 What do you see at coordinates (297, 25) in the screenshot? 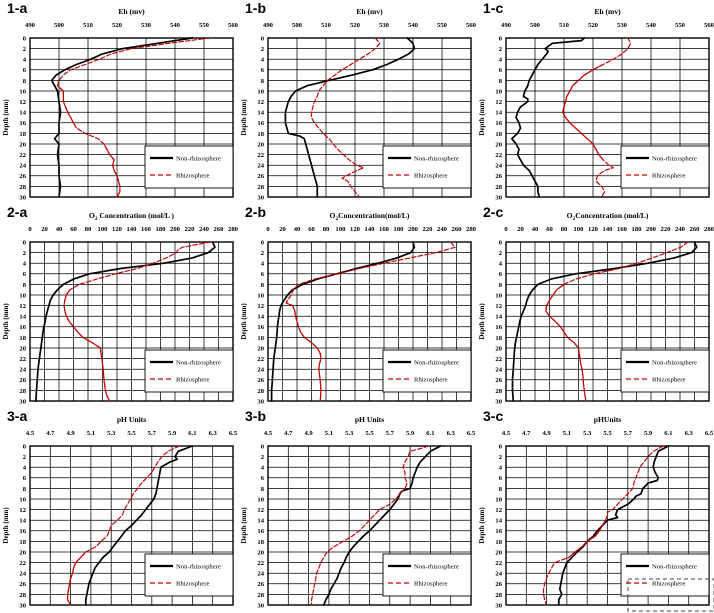
I see `x-tick-label: 500` at bounding box center [297, 25].